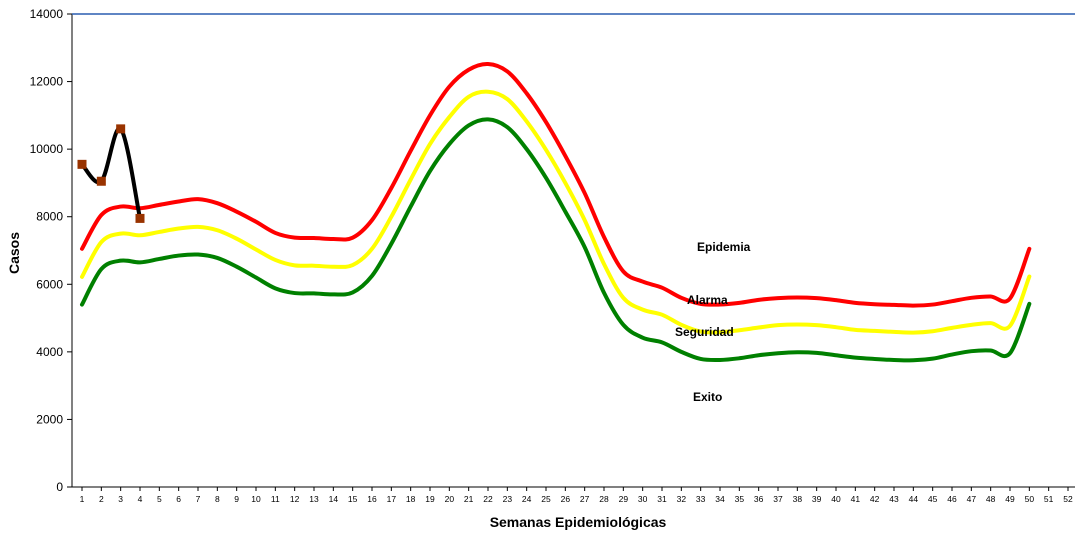 The image size is (1075, 533). Describe the element at coordinates (334, 499) in the screenshot. I see `x-tick-label: 14` at that location.